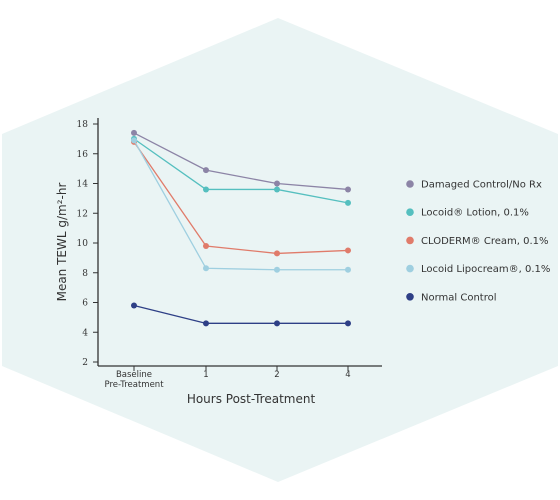  What do you see at coordinates (485, 269) in the screenshot?
I see `legend-label: Locoid Lipocream®, 0.1%` at bounding box center [485, 269].